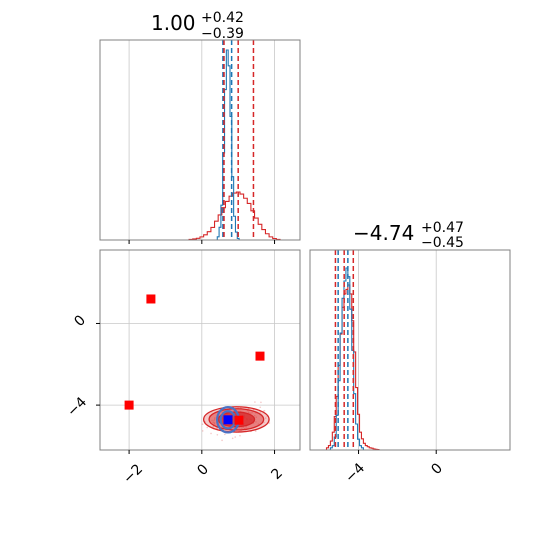 This screenshot has width=550, height=550. I want to click on joint-y-tick-label: −4, so click(77, 407).